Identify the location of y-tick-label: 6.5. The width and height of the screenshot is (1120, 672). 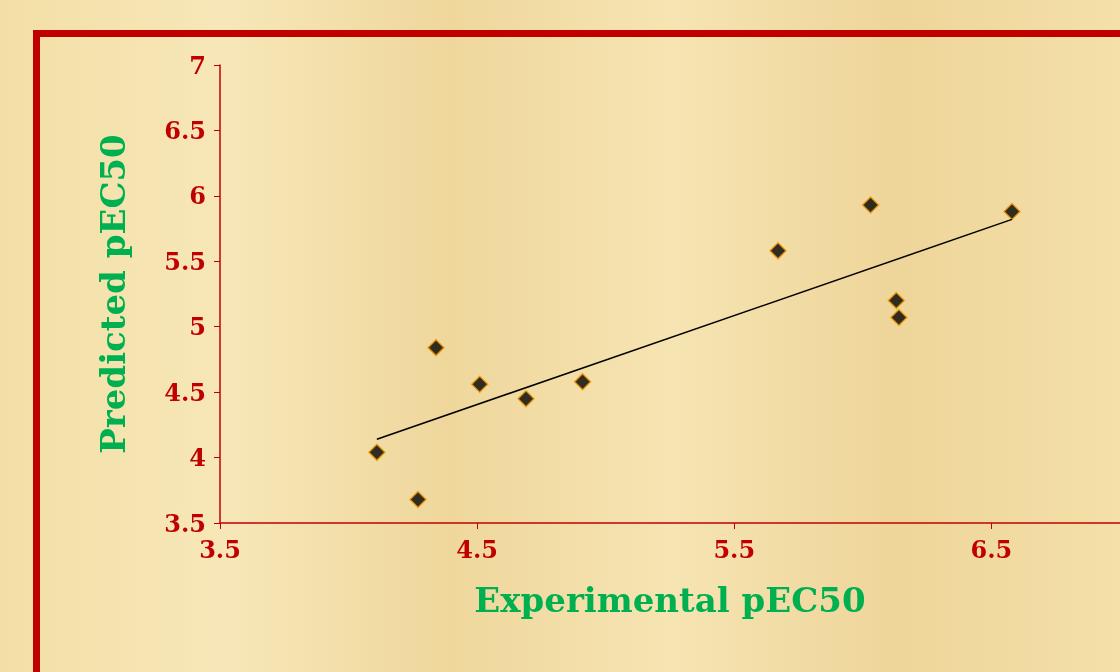
(185, 130).